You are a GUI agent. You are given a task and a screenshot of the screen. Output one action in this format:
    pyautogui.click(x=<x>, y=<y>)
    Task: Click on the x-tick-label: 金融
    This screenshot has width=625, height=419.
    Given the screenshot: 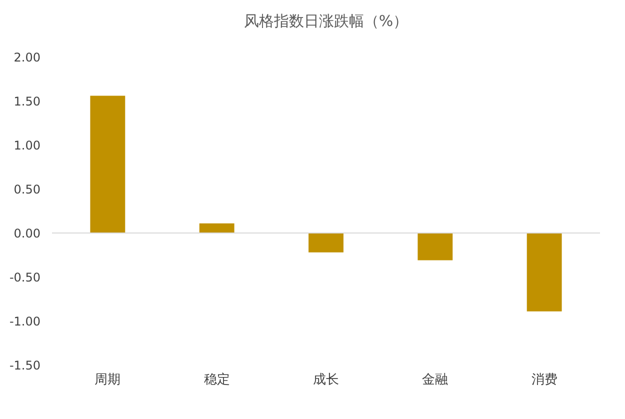 What is the action you would take?
    pyautogui.click(x=435, y=380)
    